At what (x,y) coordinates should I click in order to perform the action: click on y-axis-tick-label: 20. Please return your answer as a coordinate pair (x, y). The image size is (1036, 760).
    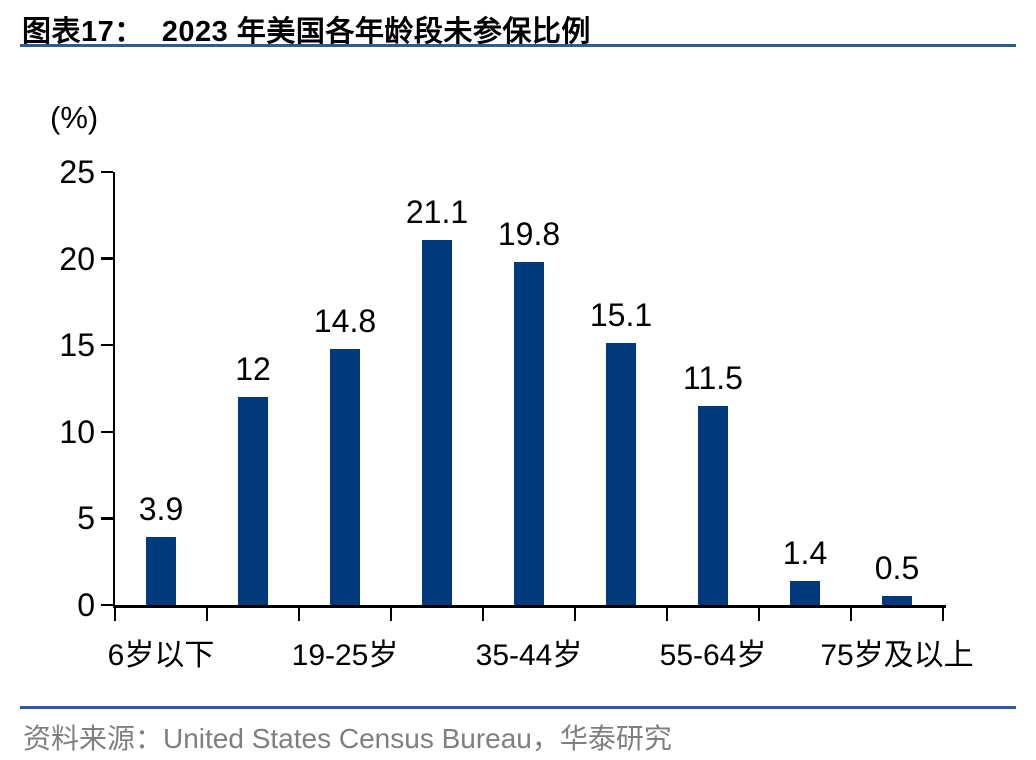
    Looking at the image, I should click on (77, 258).